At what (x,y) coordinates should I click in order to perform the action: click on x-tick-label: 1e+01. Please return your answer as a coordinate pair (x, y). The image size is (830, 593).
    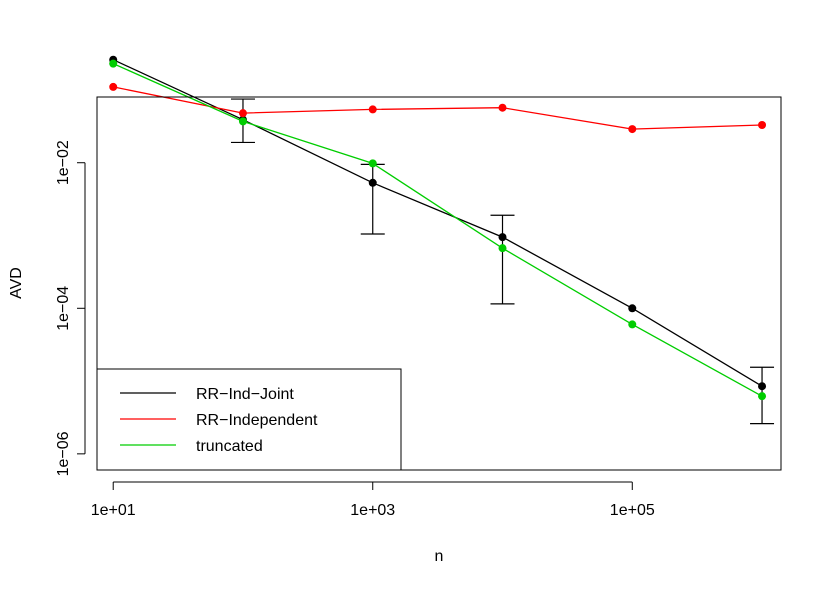
    Looking at the image, I should click on (113, 510).